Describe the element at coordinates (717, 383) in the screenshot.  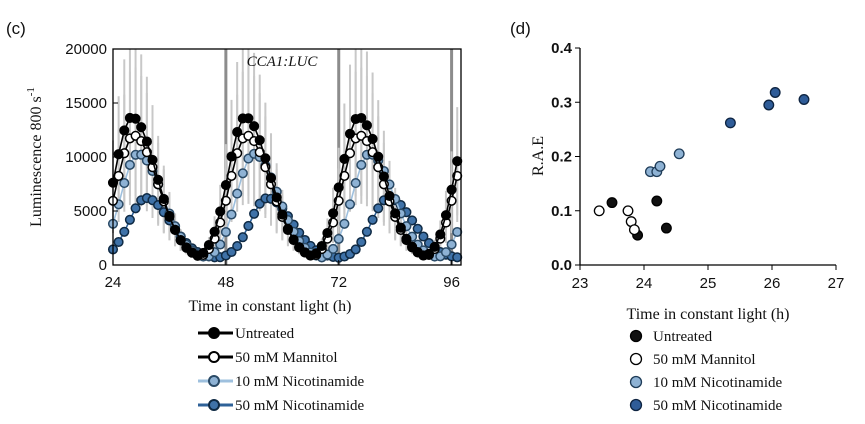
I see `legend-label: 10 mM Nicotinamide` at that location.